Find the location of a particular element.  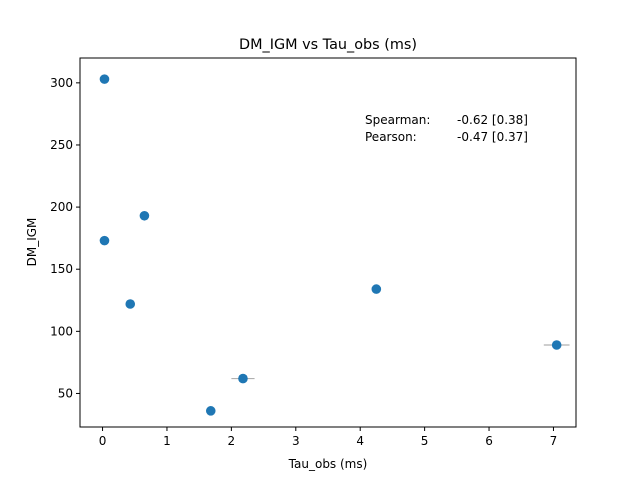

y-tick-label: 250 is located at coordinates (61, 145).